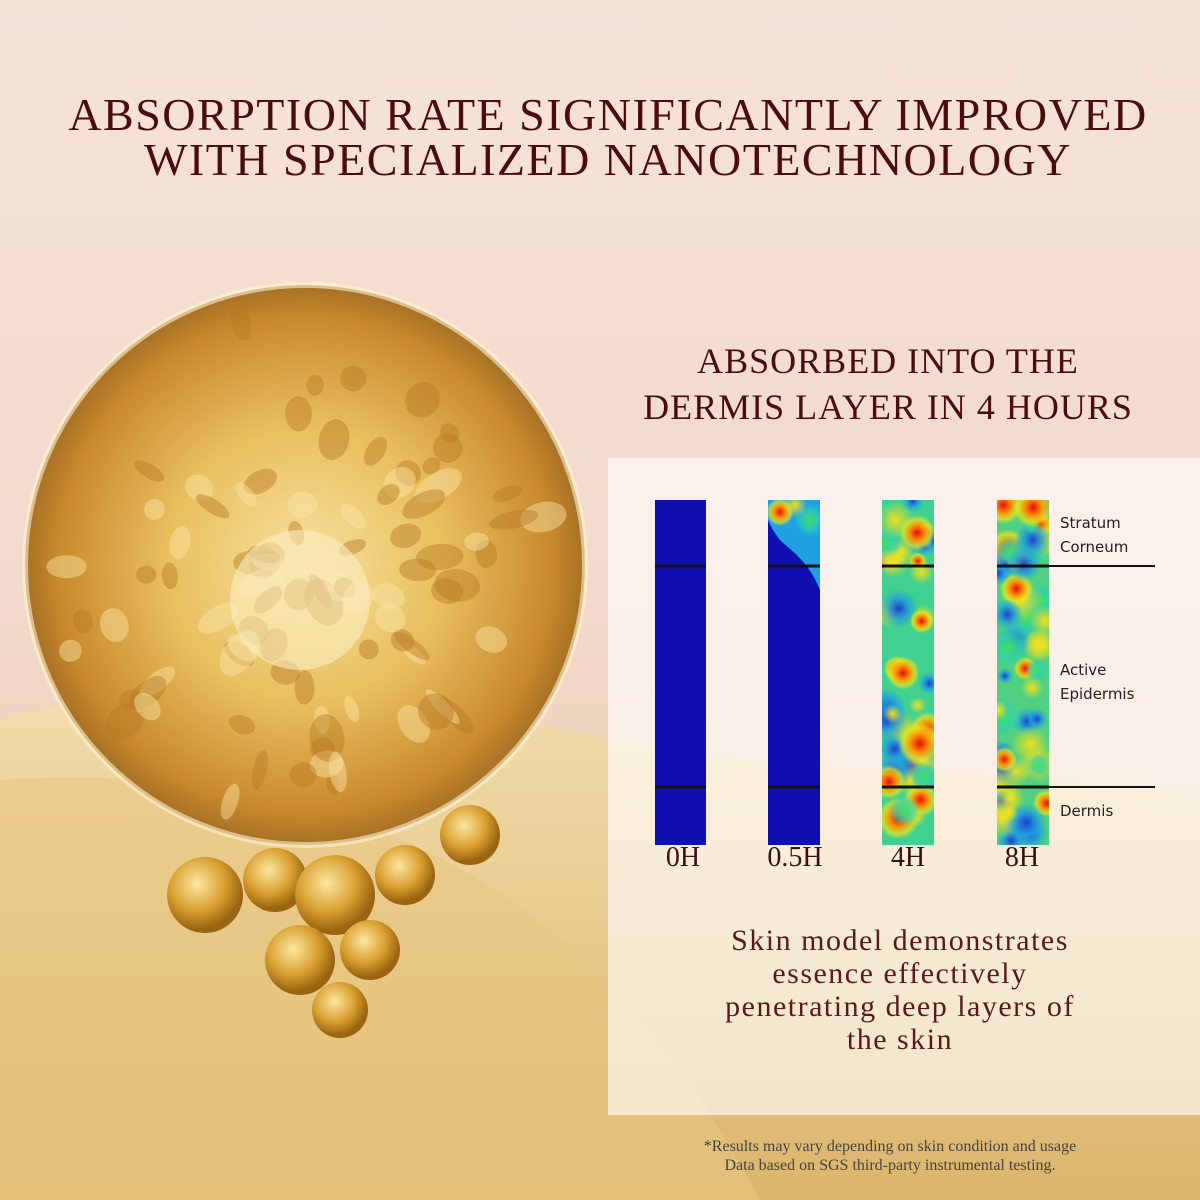 The width and height of the screenshot is (1200, 1200). Describe the element at coordinates (1094, 547) in the screenshot. I see `layer-label: Corneum` at that location.